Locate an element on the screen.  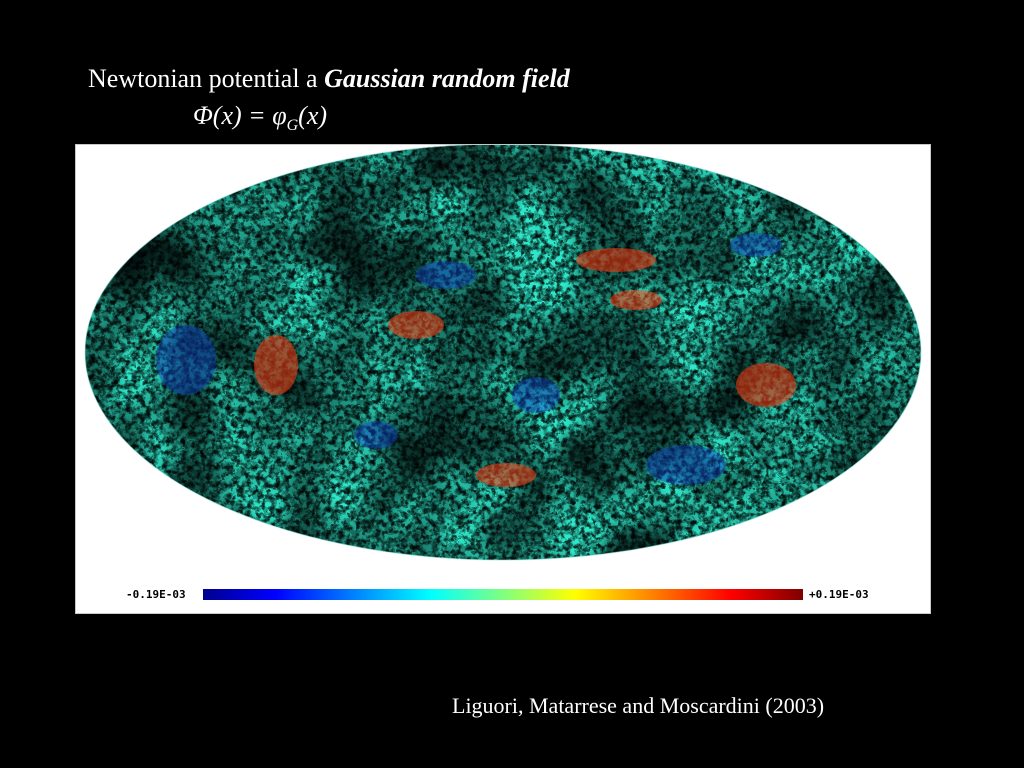
formula: Φ(x) = φG(x) is located at coordinates (260, 121).